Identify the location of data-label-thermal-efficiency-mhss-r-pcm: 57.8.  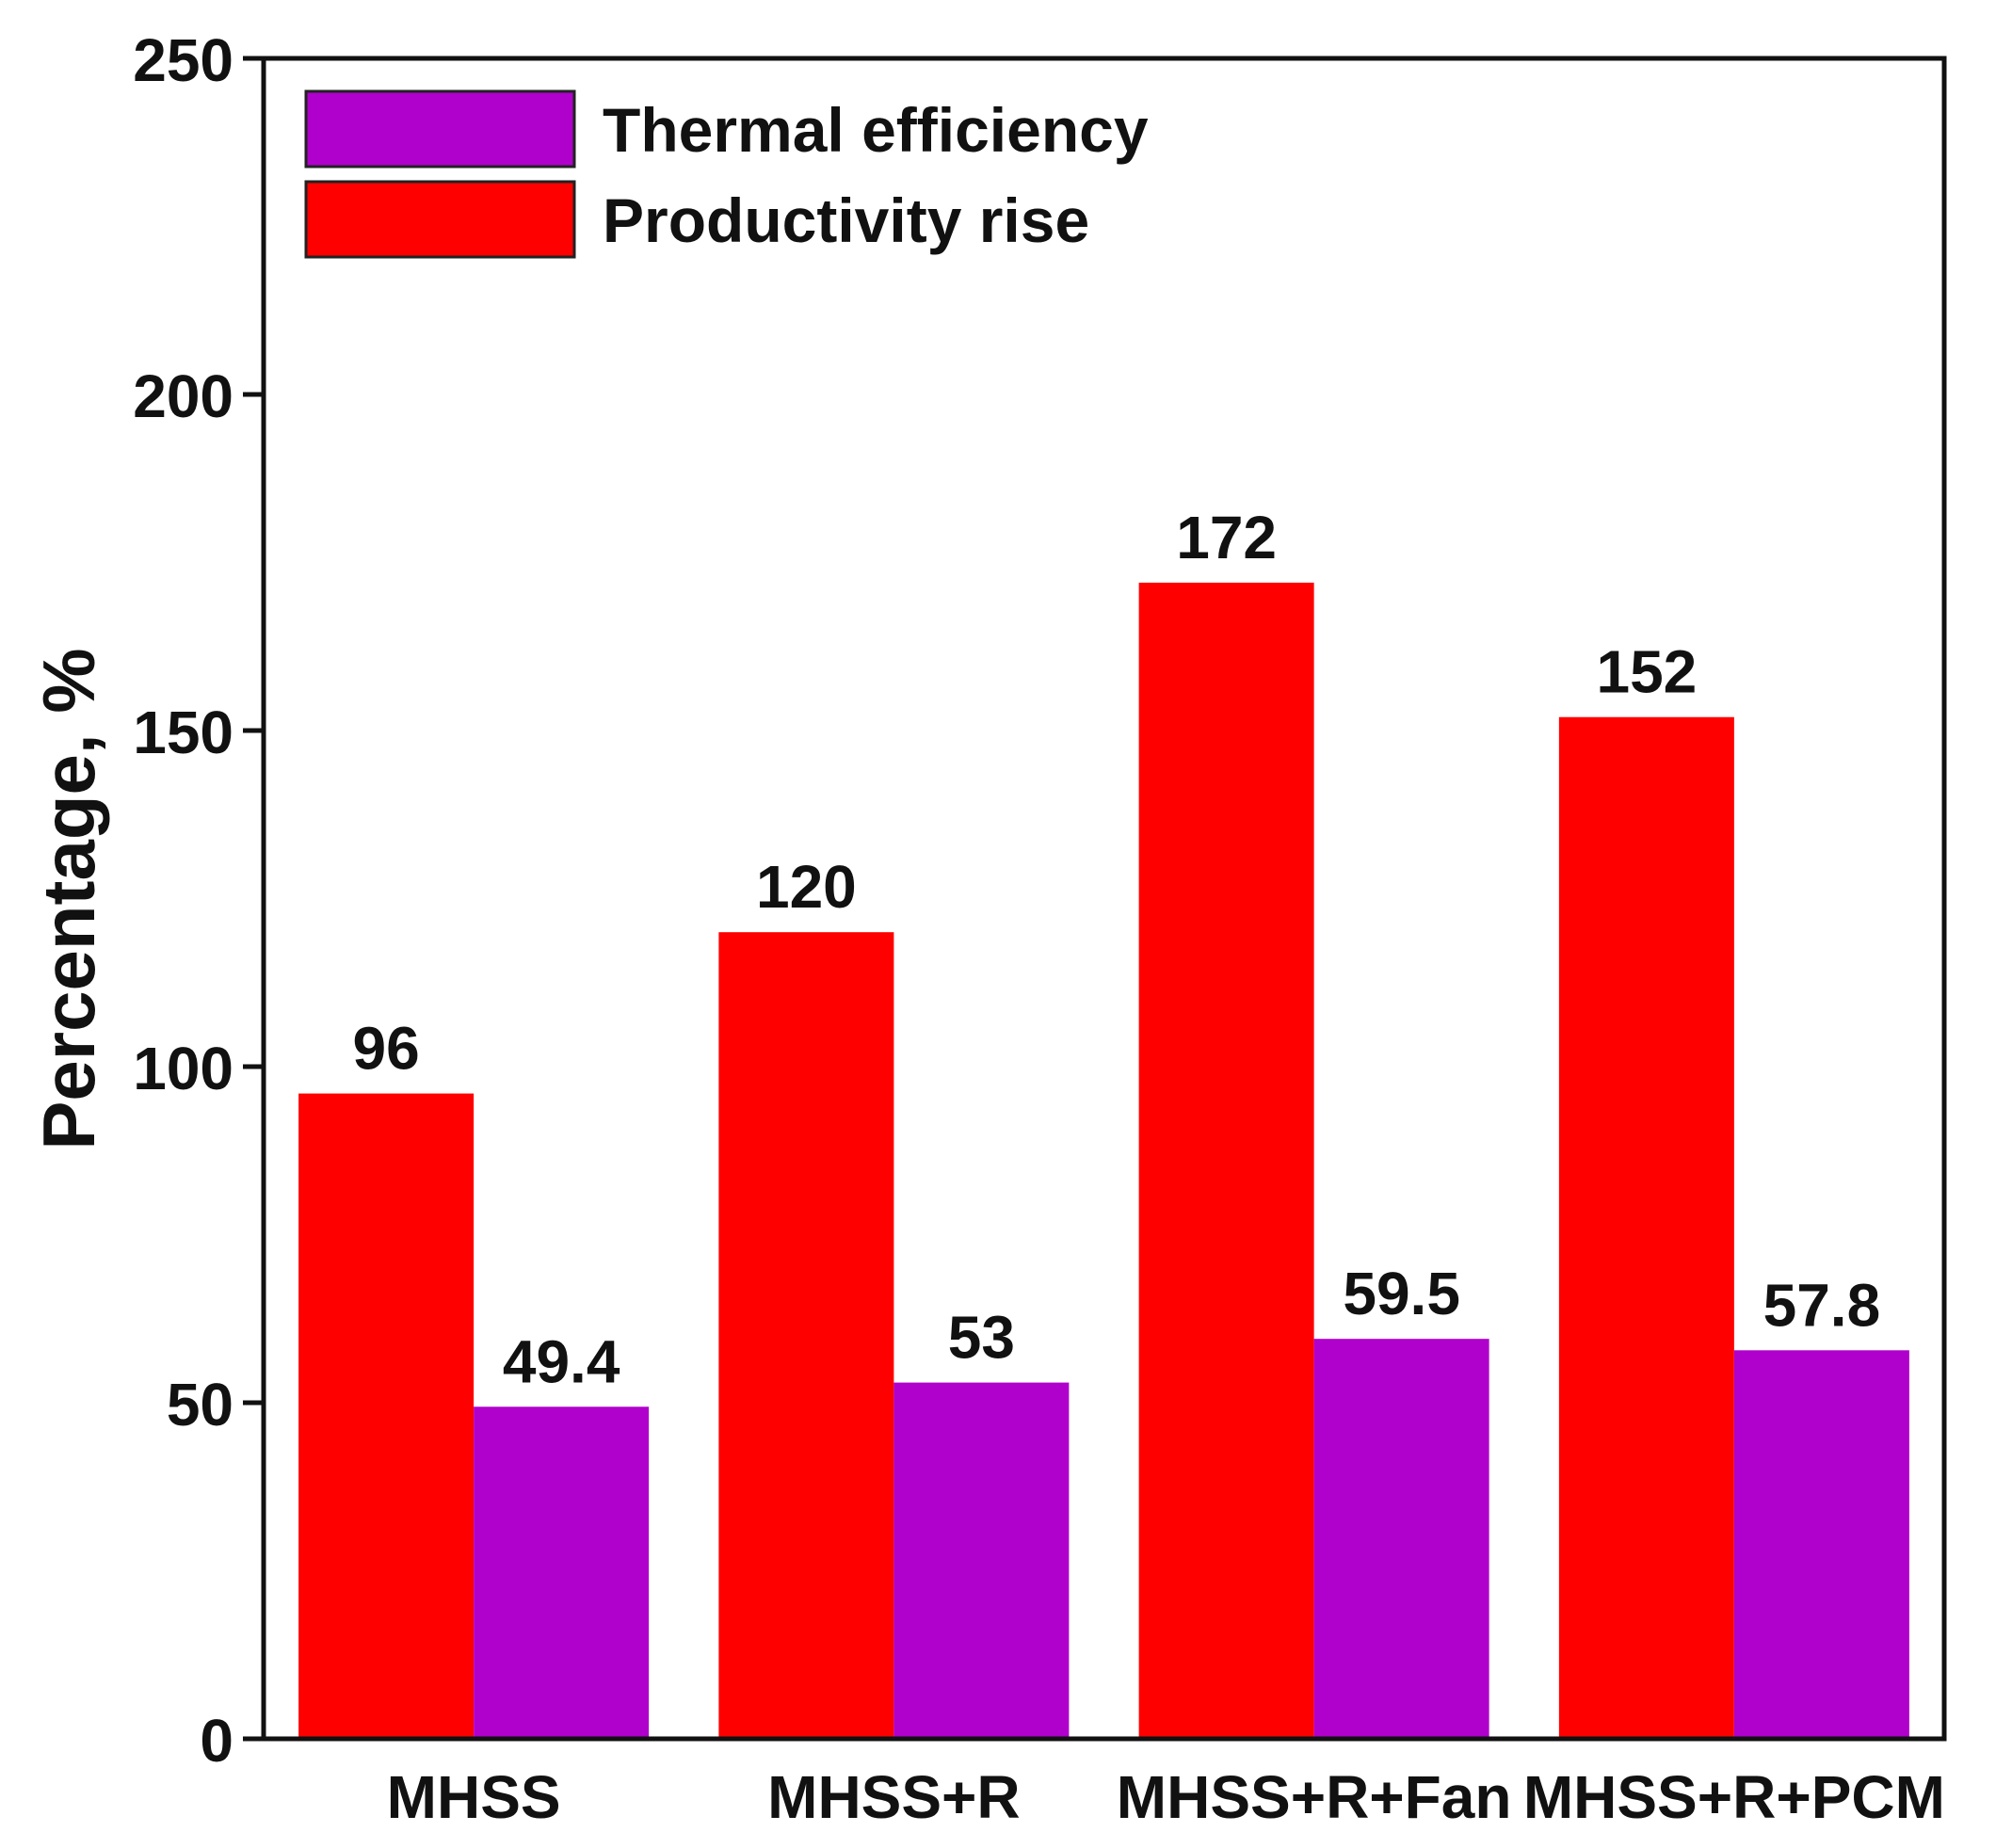
(1822, 1305).